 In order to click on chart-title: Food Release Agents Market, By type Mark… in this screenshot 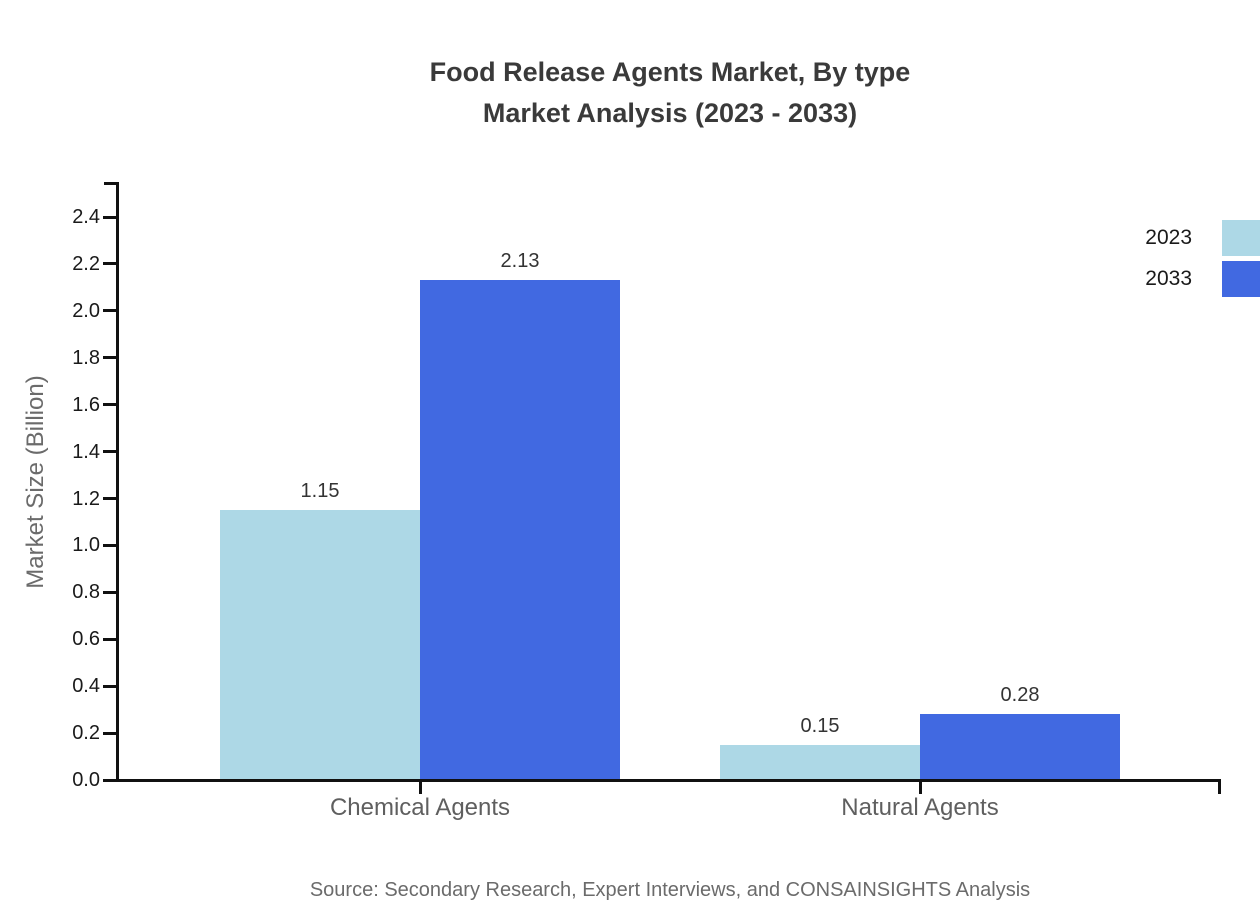, I will do `click(670, 93)`.